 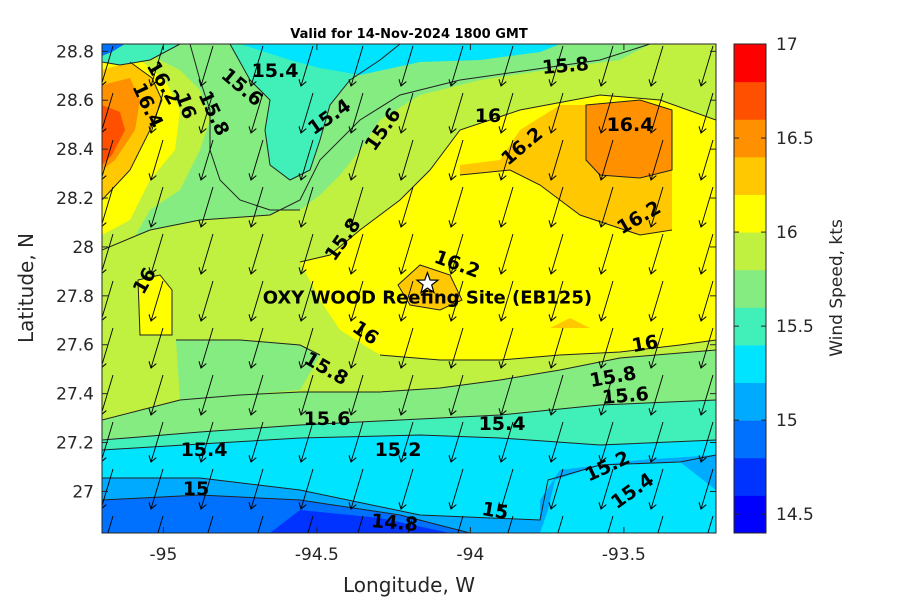 I want to click on contour-label: 15.2, so click(x=398, y=450).